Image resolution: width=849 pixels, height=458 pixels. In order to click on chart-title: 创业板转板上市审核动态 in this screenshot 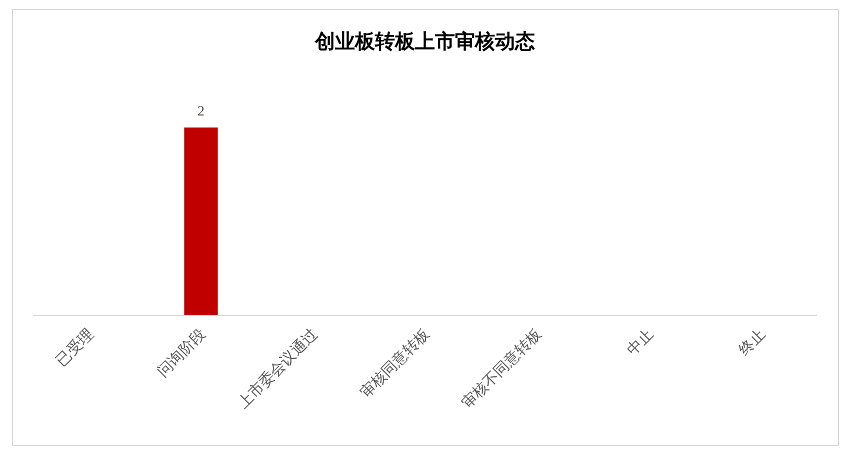, I will do `click(424, 41)`.